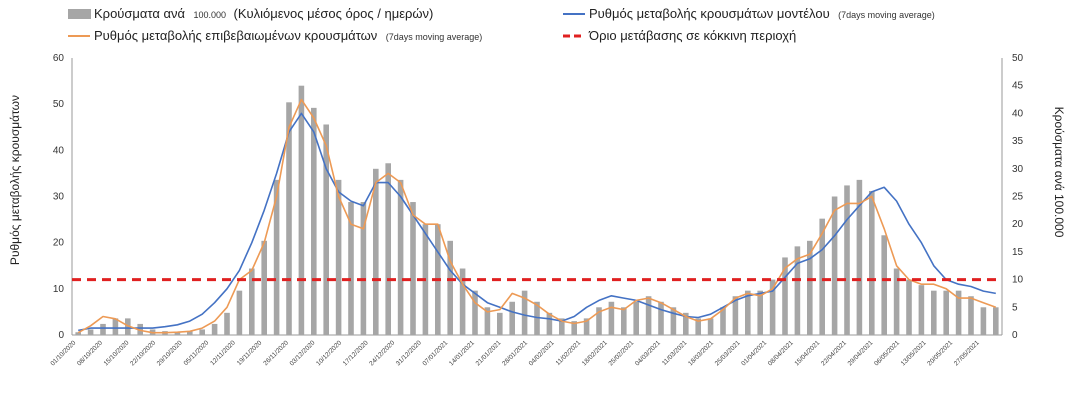 This screenshot has width=1068, height=401. I want to click on x-tick-label: 05/11/2020, so click(197, 353).